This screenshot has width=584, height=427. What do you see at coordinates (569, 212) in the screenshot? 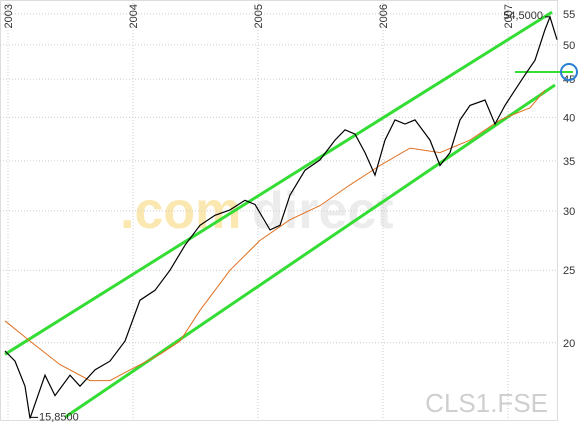
I see `y-tick-label: 30` at bounding box center [569, 212].